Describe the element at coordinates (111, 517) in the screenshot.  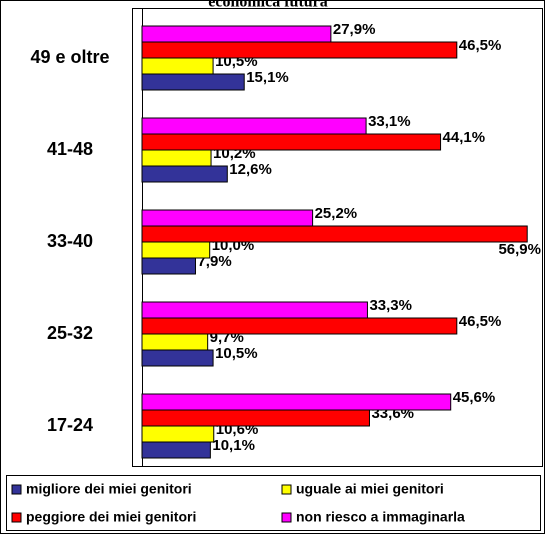
I see `legend-label: peggiore dei miei genitori` at that location.